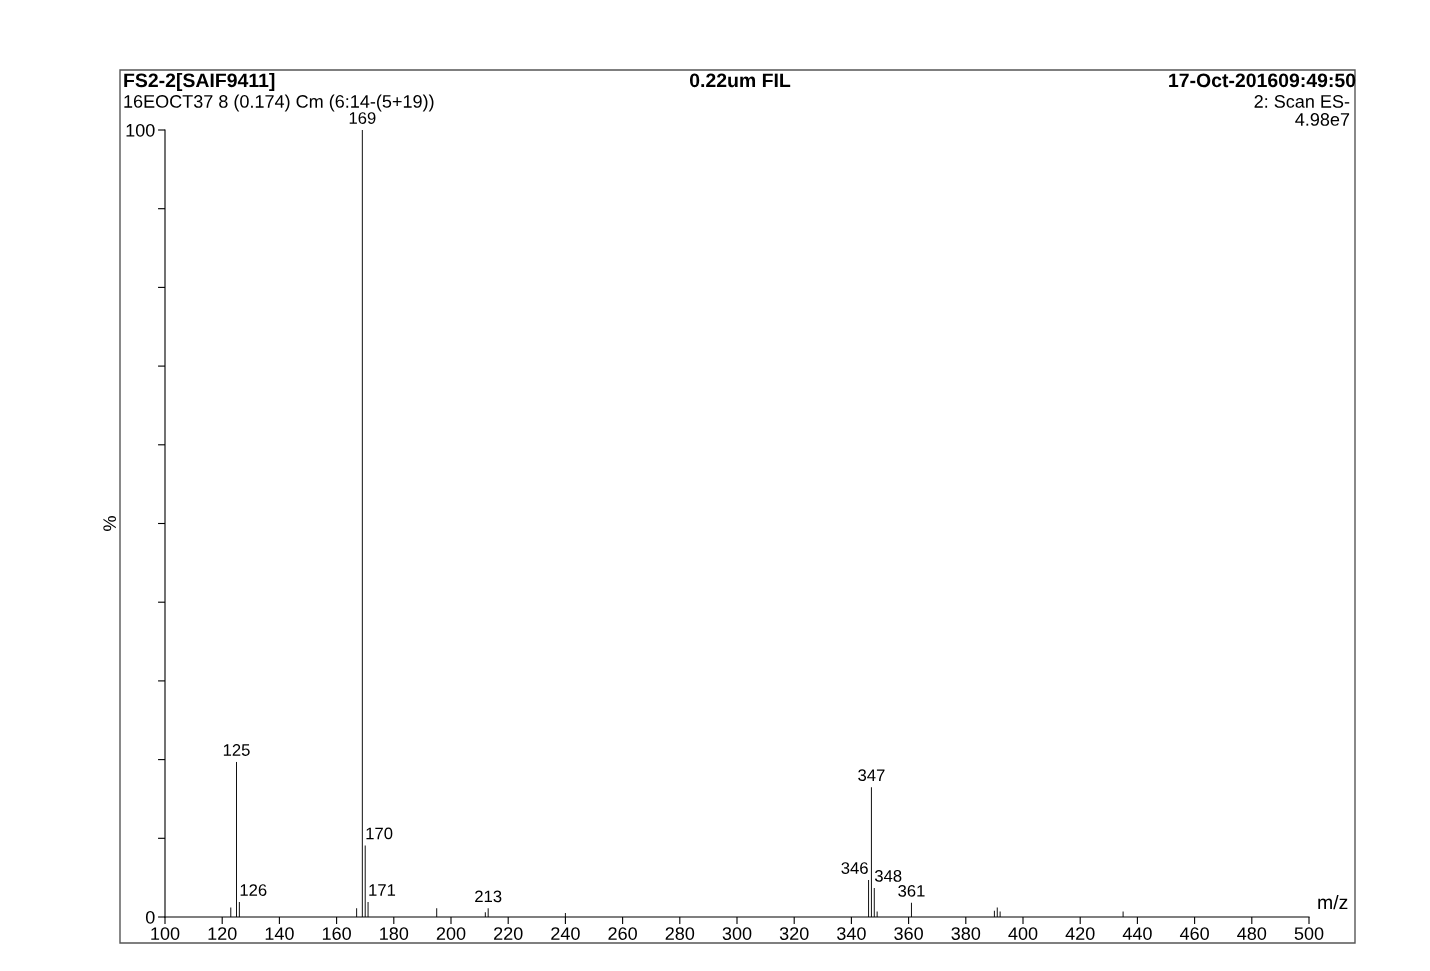  I want to click on y-tick-label: 0, so click(150, 917).